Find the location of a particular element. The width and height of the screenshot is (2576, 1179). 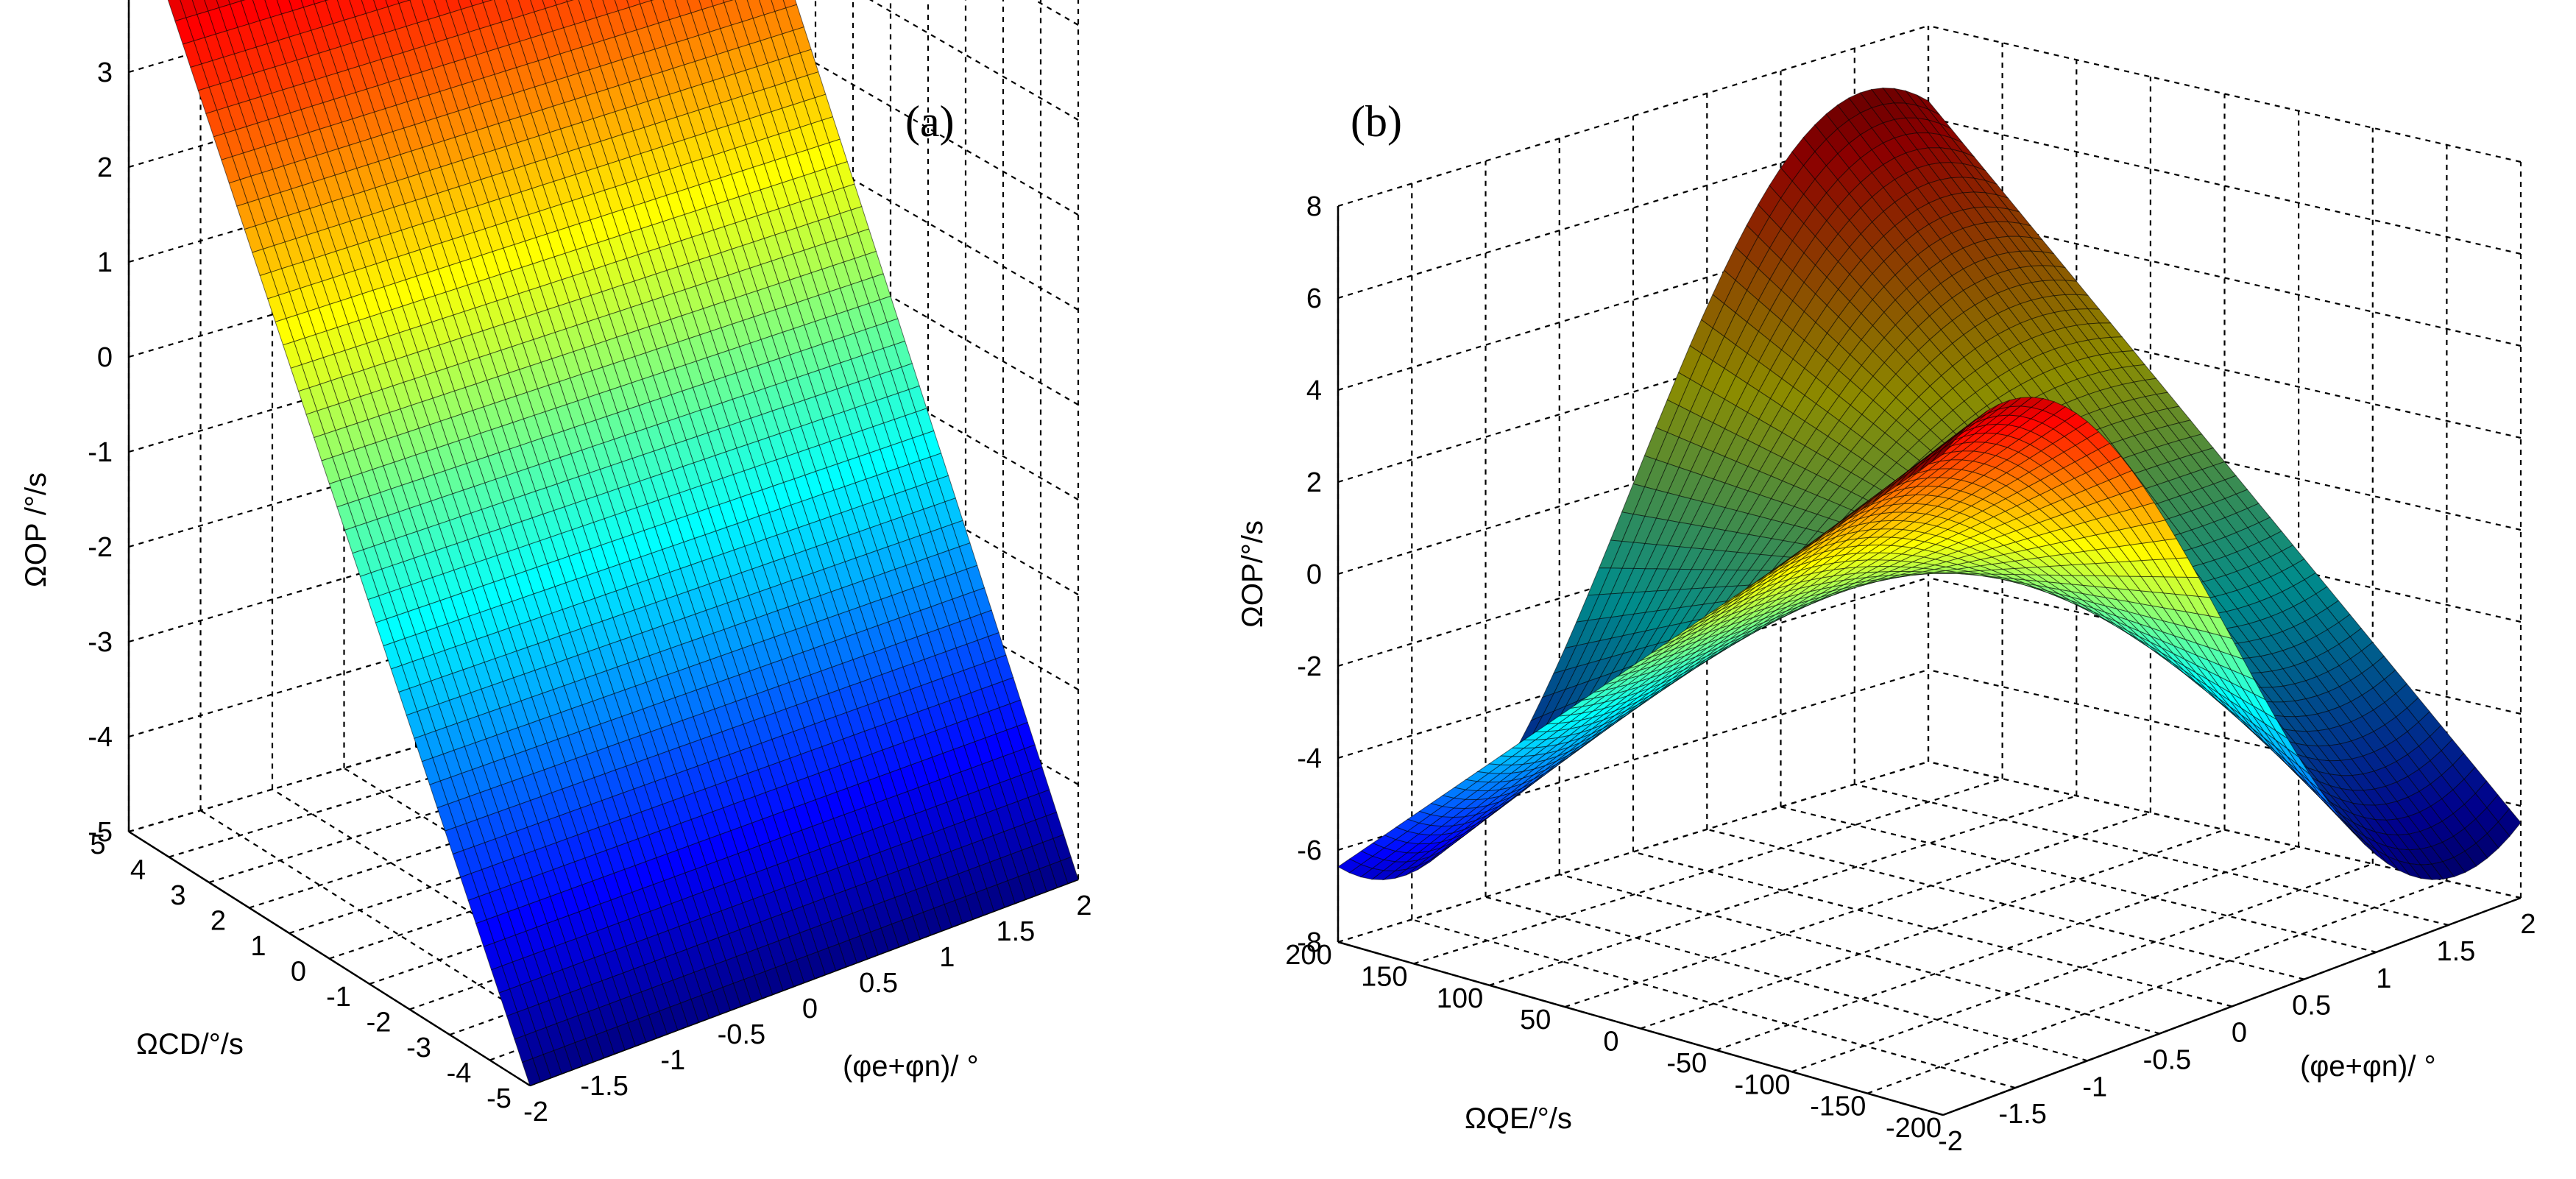

x-tick-label: 2 is located at coordinates (1083, 906).